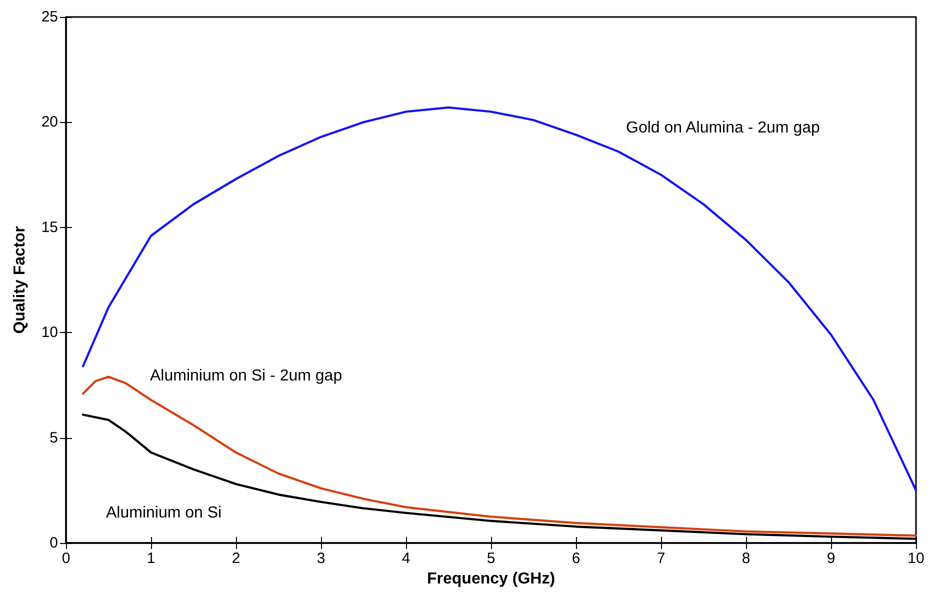 The height and width of the screenshot is (595, 930). Describe the element at coordinates (831, 558) in the screenshot. I see `x-tick-label: 9` at that location.